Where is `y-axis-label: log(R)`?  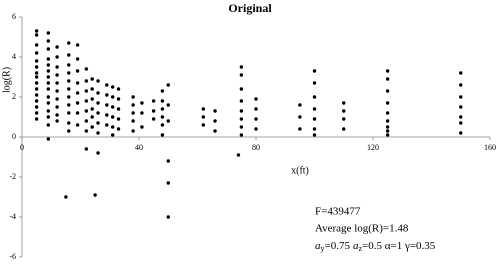 y-axis-label: log(R) is located at coordinates (6, 80).